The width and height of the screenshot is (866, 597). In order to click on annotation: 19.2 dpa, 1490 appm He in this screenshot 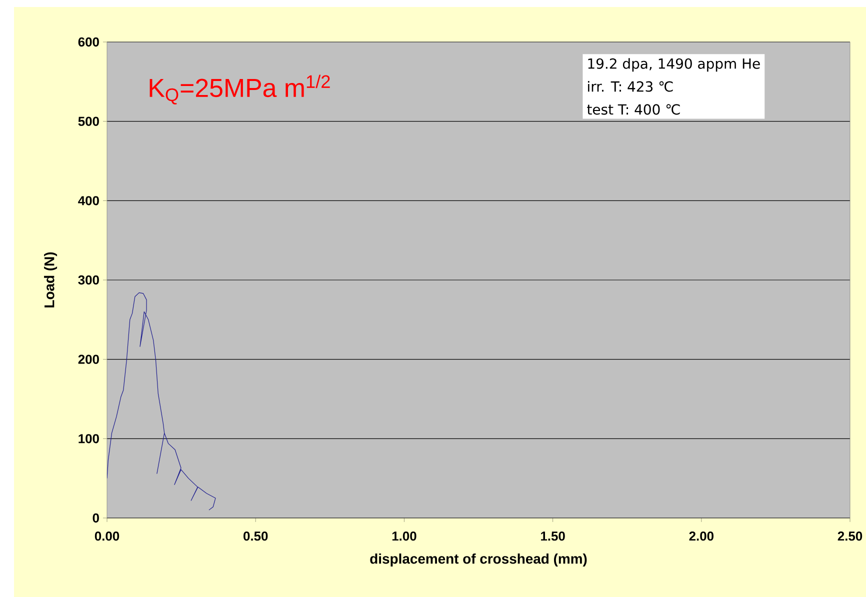, I will do `click(674, 65)`.